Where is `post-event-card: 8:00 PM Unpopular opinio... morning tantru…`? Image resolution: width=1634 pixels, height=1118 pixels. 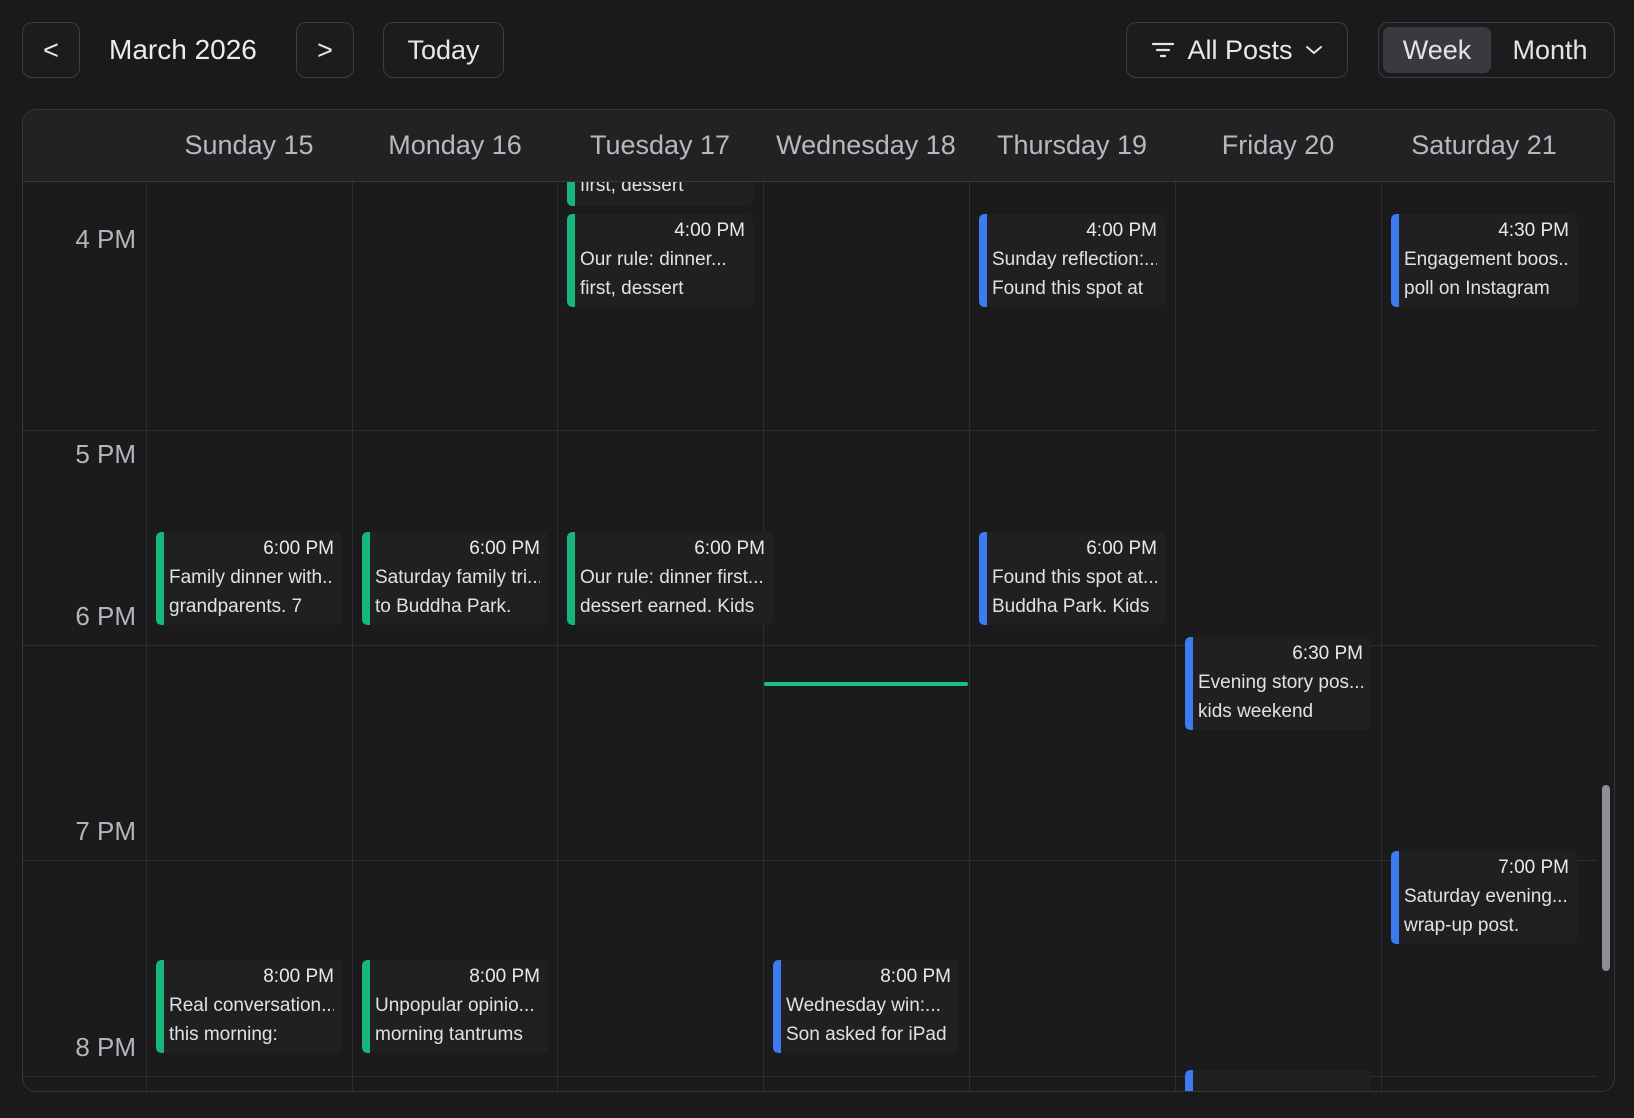 post-event-card: 8:00 PM Unpopular opinio... morning tantru… is located at coordinates (455, 1006).